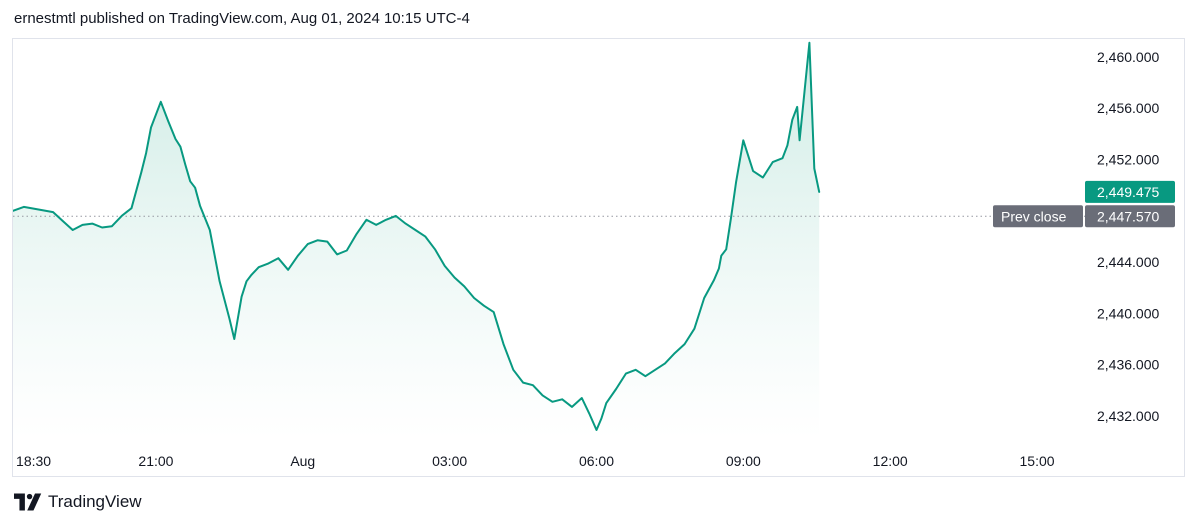 The width and height of the screenshot is (1200, 527). Describe the element at coordinates (1128, 57) in the screenshot. I see `price-tick-label: 2,460.000` at that location.